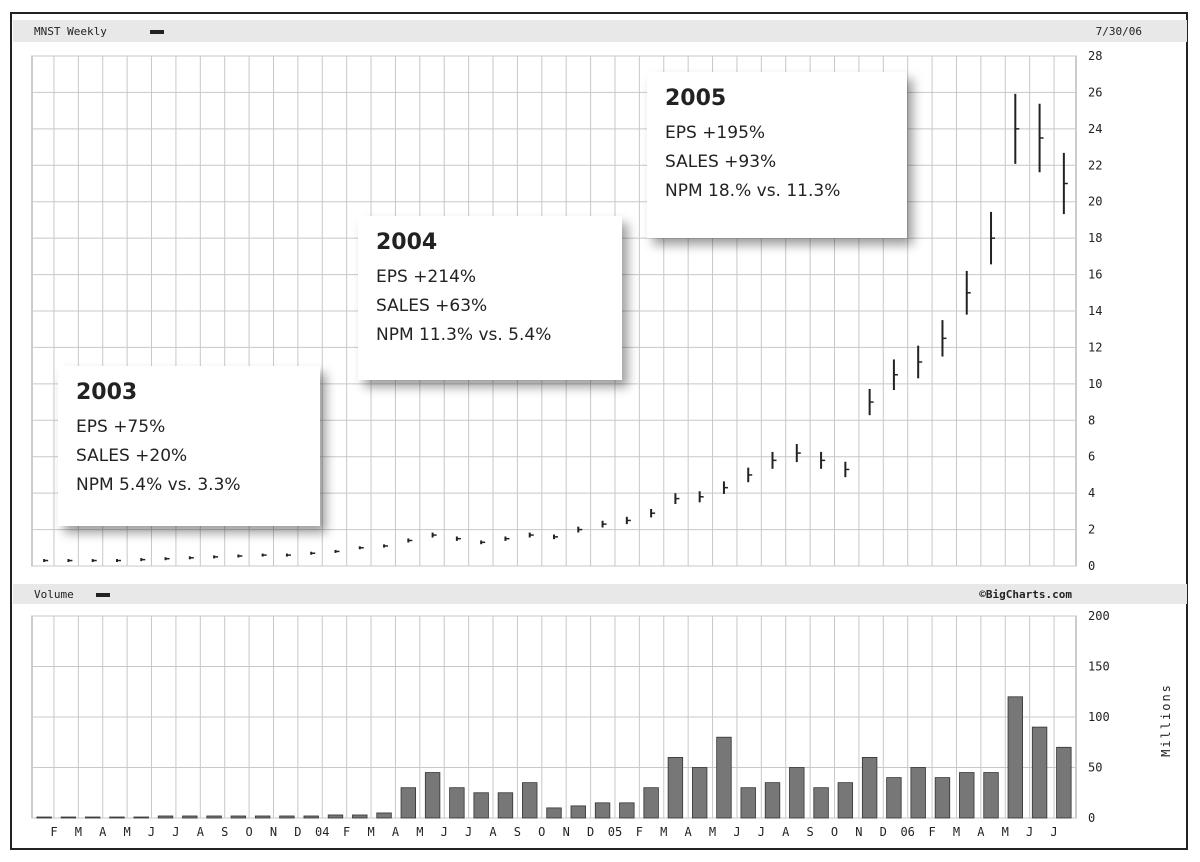 This screenshot has height=862, width=1200. I want to click on chart-credit: ©BigCharts.com, so click(1025, 594).